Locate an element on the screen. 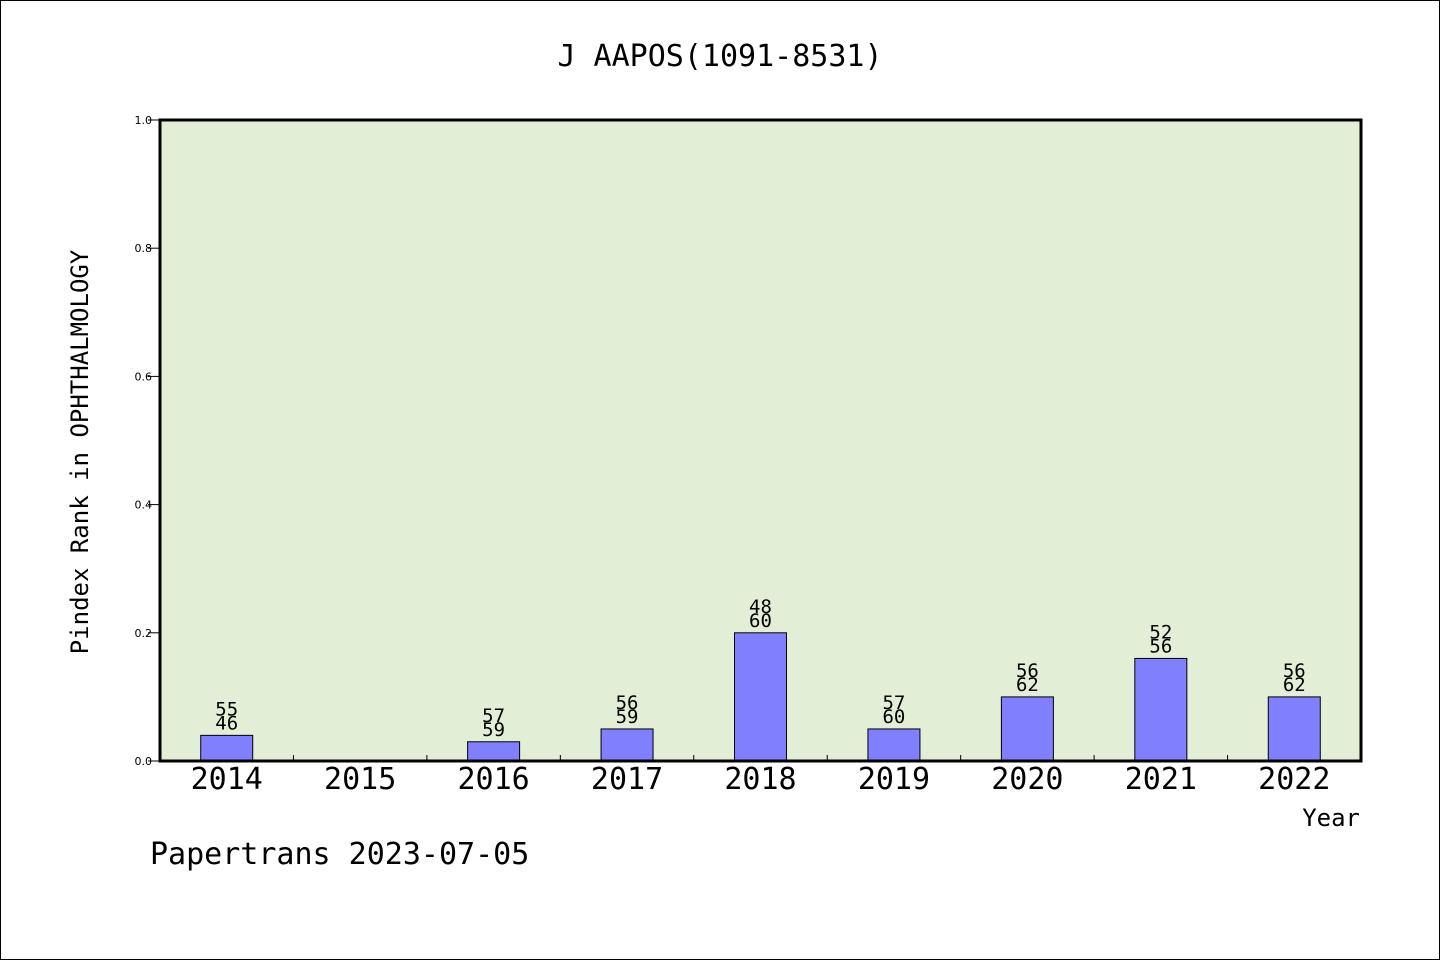 Image resolution: width=1440 pixels, height=960 pixels. chart-title: J AAPOS(1091-8531) is located at coordinates (719, 56).